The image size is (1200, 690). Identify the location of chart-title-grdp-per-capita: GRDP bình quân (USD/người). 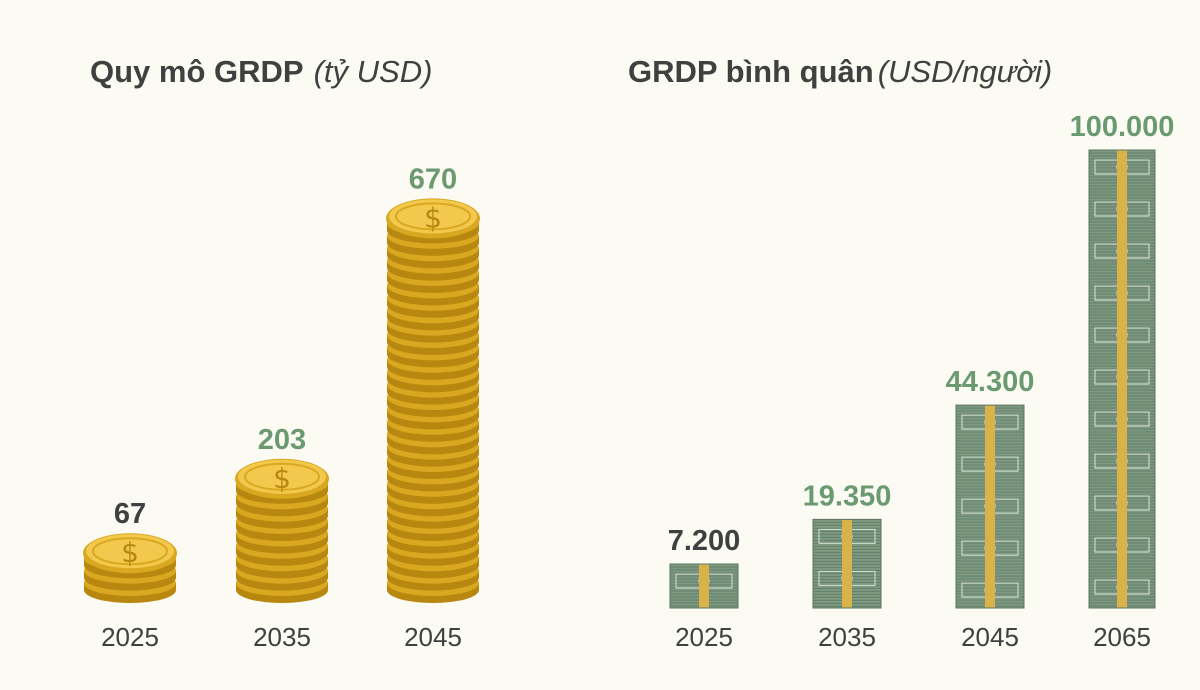
(840, 72).